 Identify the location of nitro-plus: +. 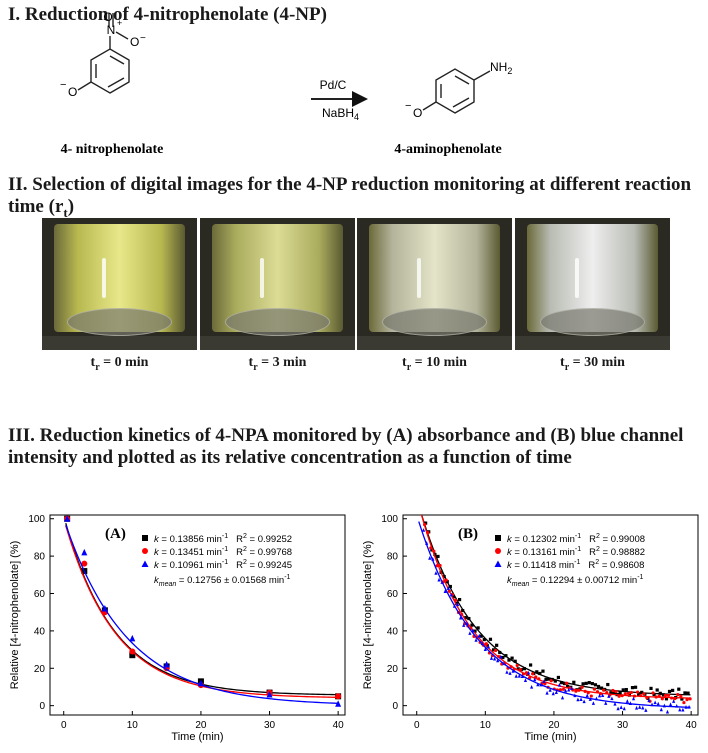
(119, 23).